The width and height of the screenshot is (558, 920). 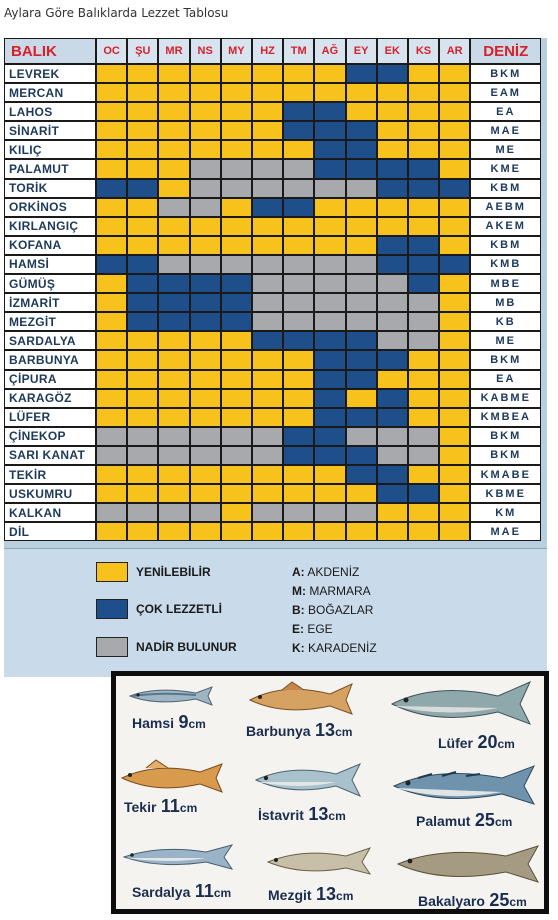 I want to click on legend-swatch-blue, so click(x=112, y=609).